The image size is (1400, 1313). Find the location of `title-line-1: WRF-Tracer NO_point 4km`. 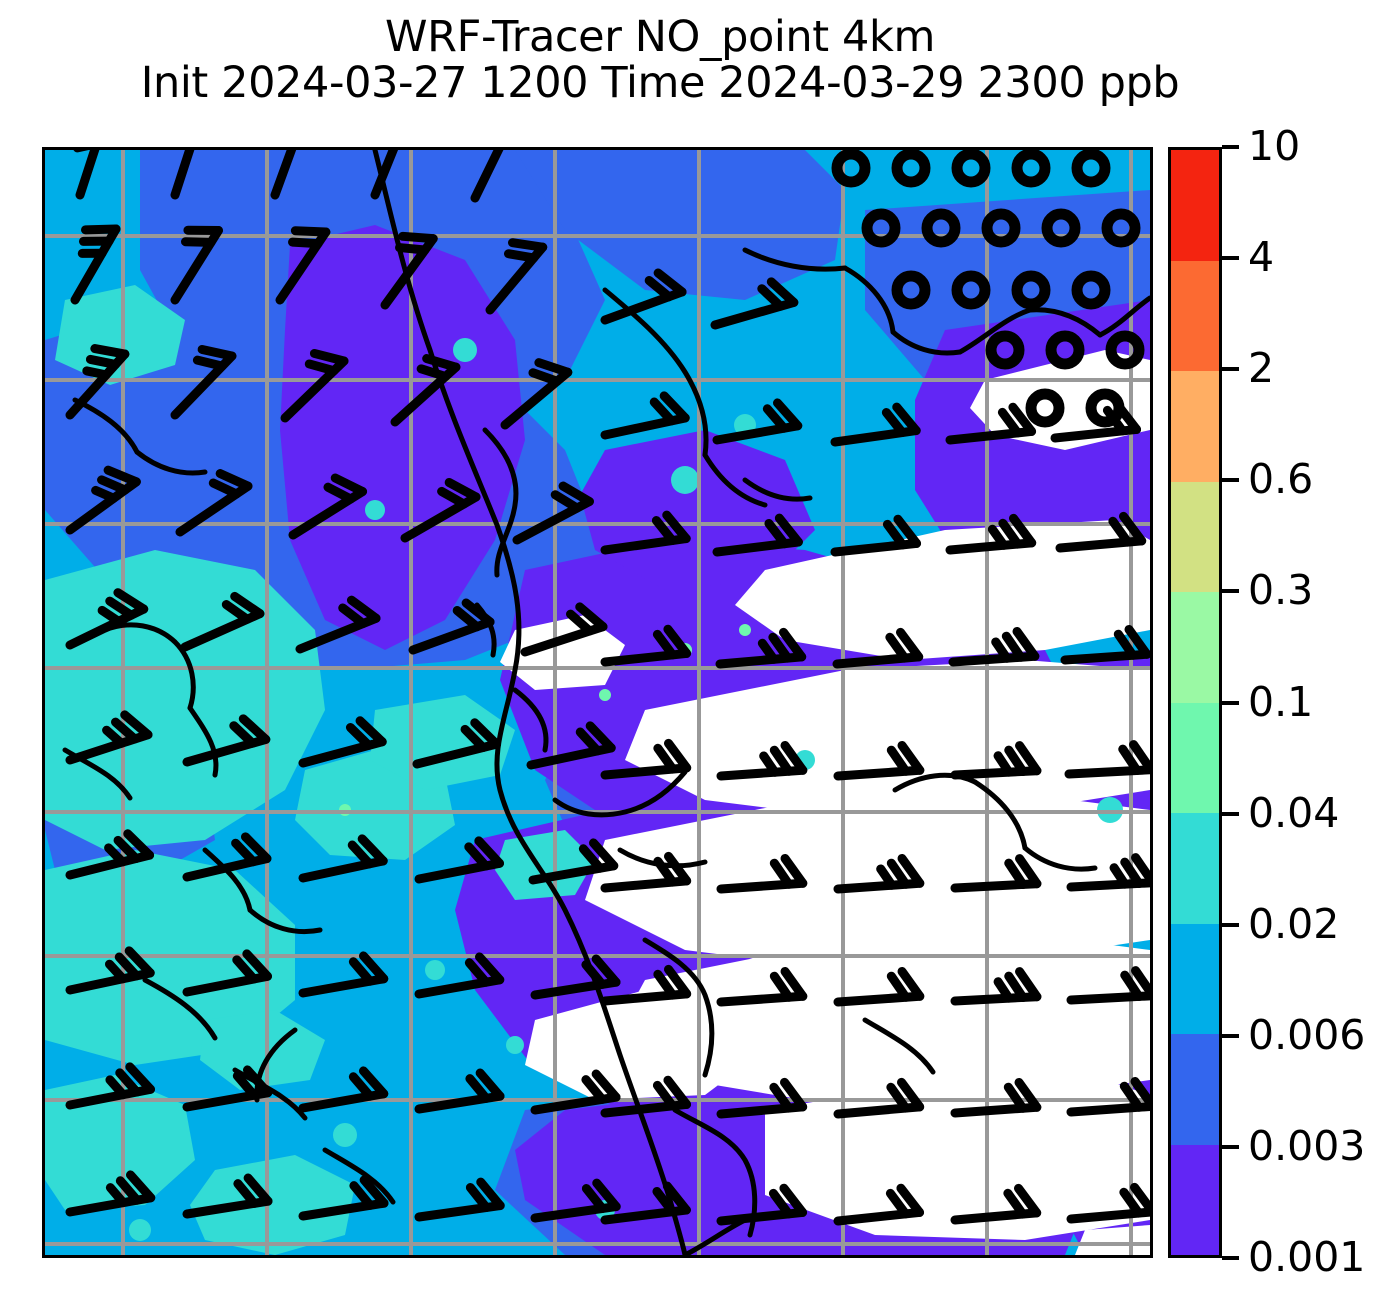

title-line-1: WRF-Tracer NO_point 4km is located at coordinates (660, 37).